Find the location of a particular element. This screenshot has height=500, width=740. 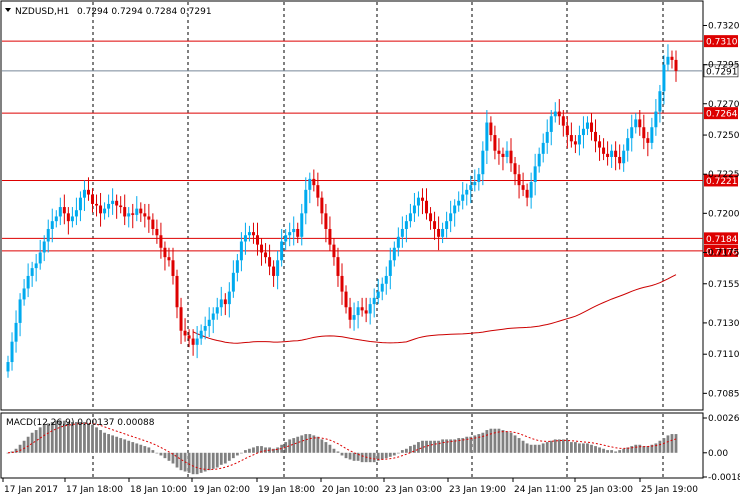

x-tick-label: 25 Jan 03:00 is located at coordinates (604, 490).